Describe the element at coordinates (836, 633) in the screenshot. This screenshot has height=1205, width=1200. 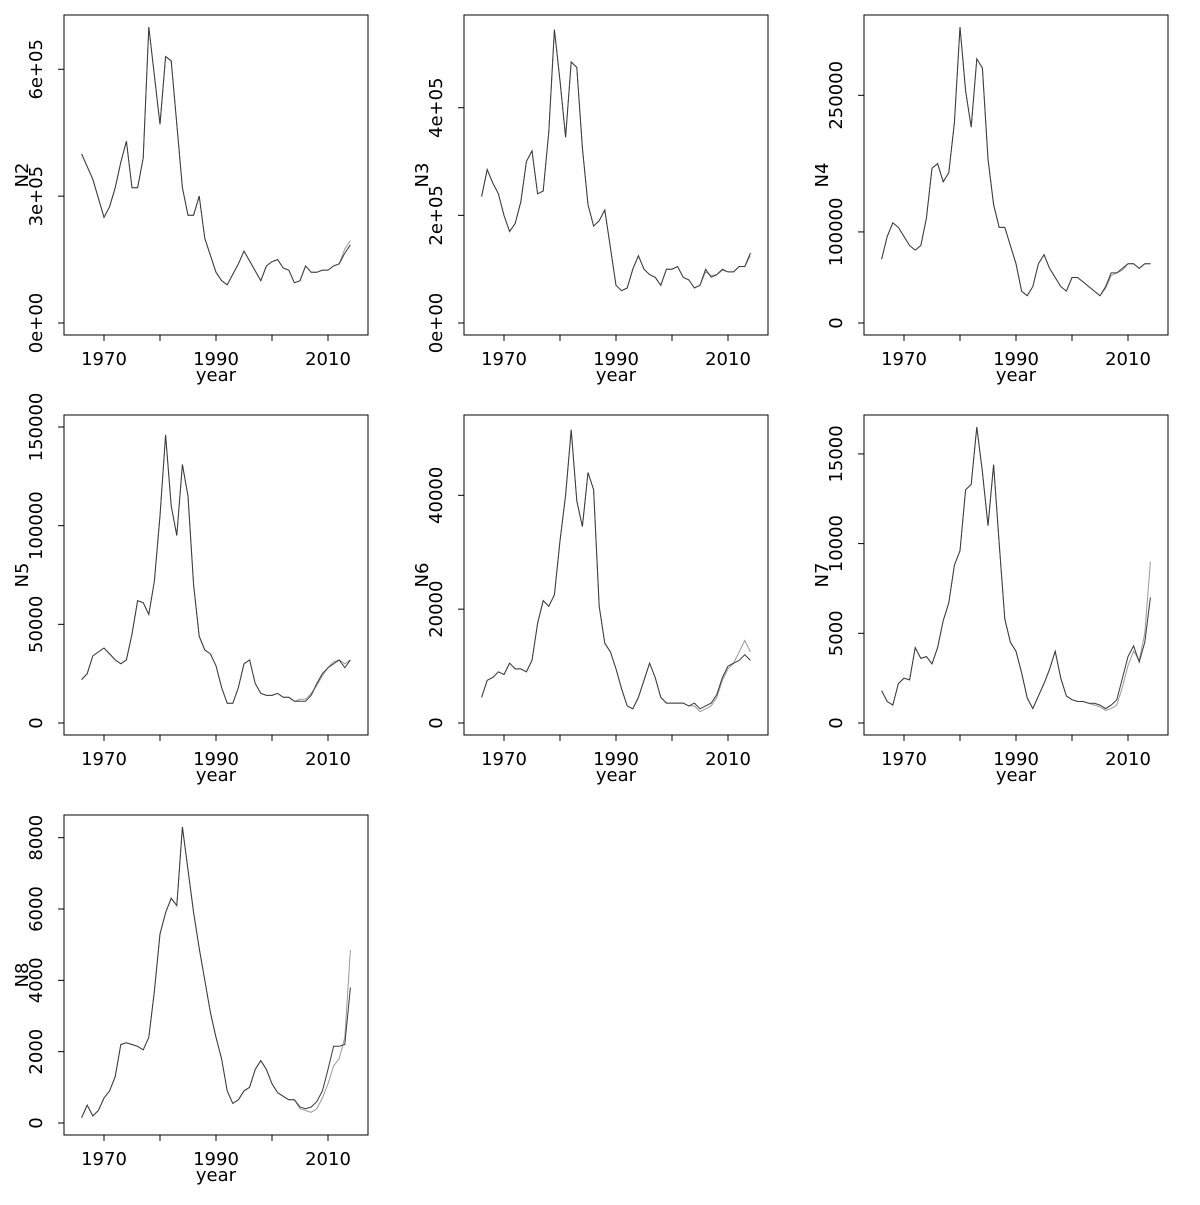
I see `y-tick-label: 5000` at that location.